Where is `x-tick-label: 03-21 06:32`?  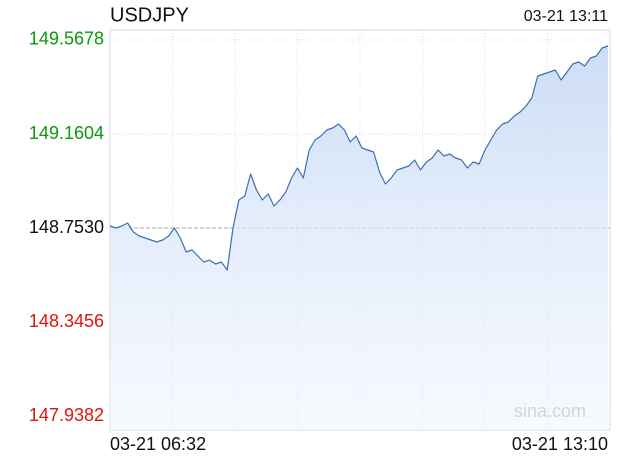 x-tick-label: 03-21 06:32 is located at coordinates (158, 444).